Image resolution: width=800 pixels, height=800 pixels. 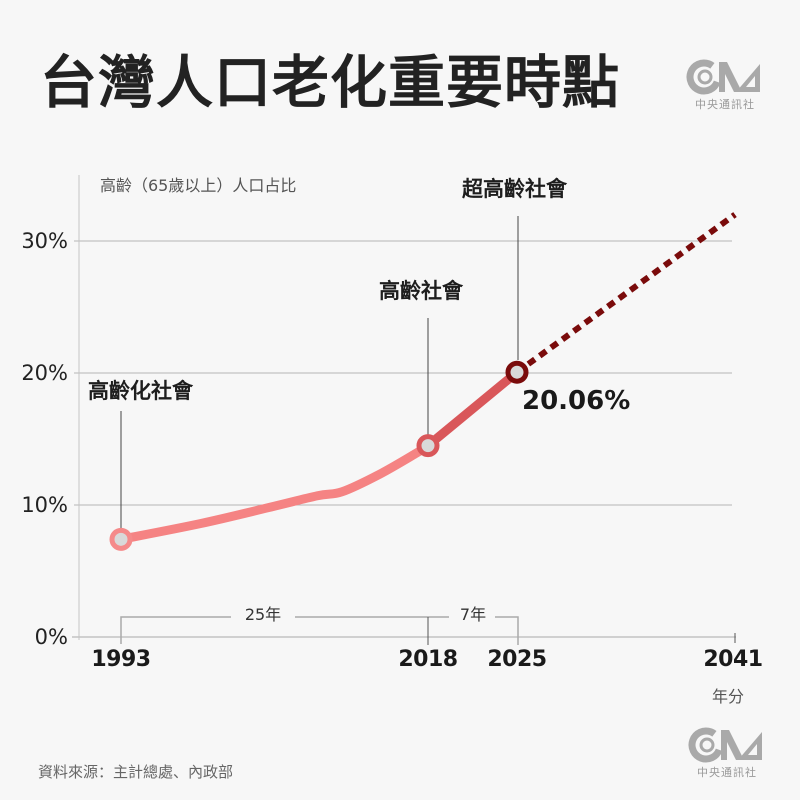 I want to click on milestone-label-aging-society: 高齡化社會, so click(x=140, y=391).